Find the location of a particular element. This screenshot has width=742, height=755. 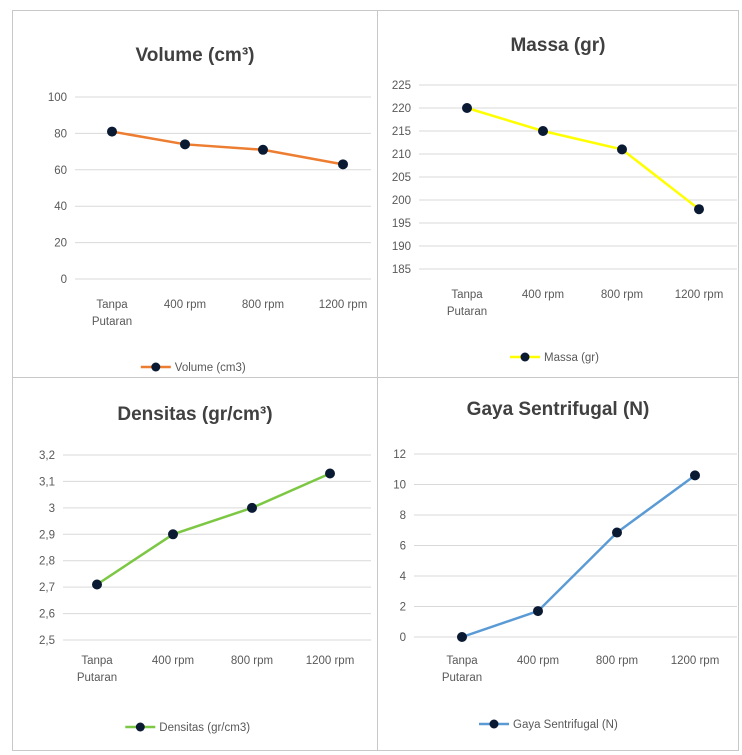

legend: Gaya Sentrifugal (N) is located at coordinates (548, 725).